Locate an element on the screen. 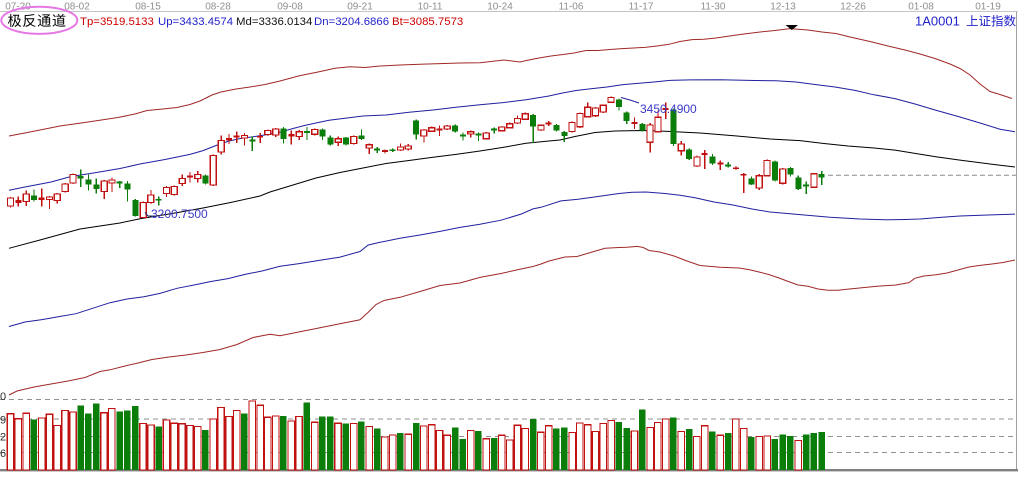  svg-text: Tp=3519.5133 is located at coordinates (117, 22).